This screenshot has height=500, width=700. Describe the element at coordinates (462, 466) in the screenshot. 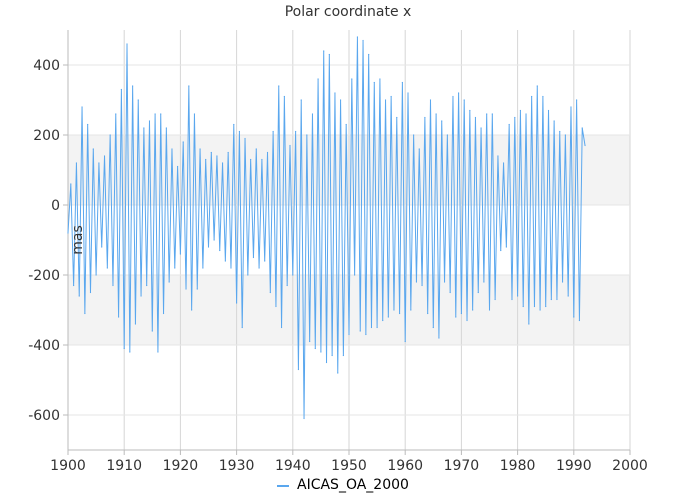

I see `x-tick-label-1970: 1970` at that location.